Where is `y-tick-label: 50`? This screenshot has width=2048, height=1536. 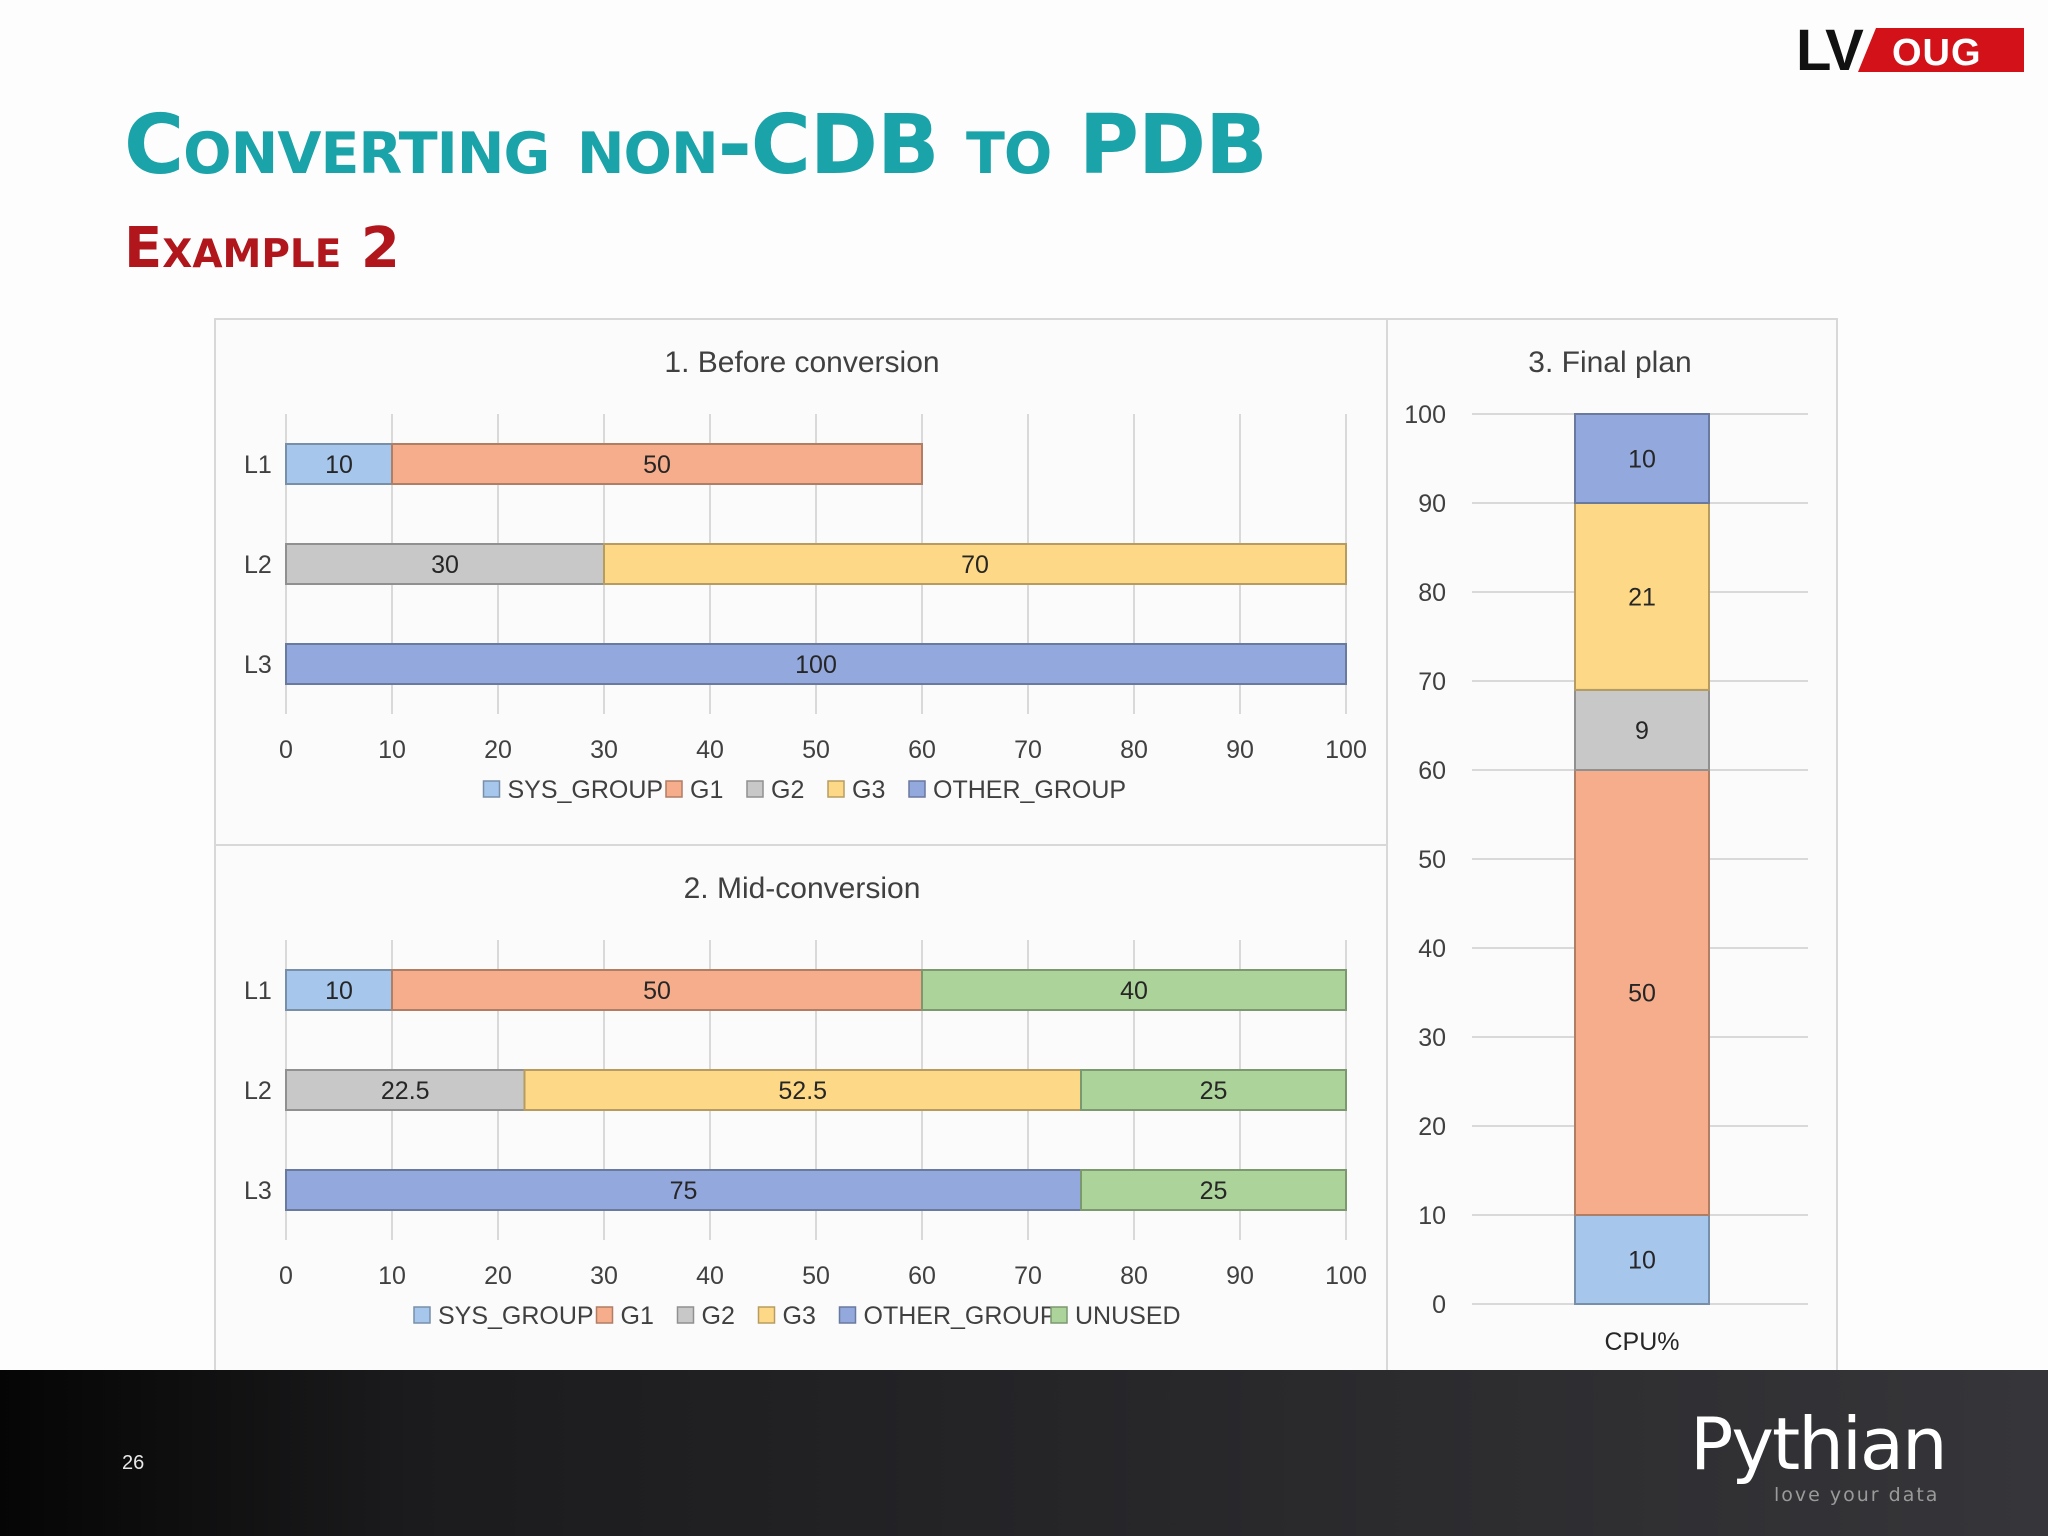 y-tick-label: 50 is located at coordinates (1432, 860).